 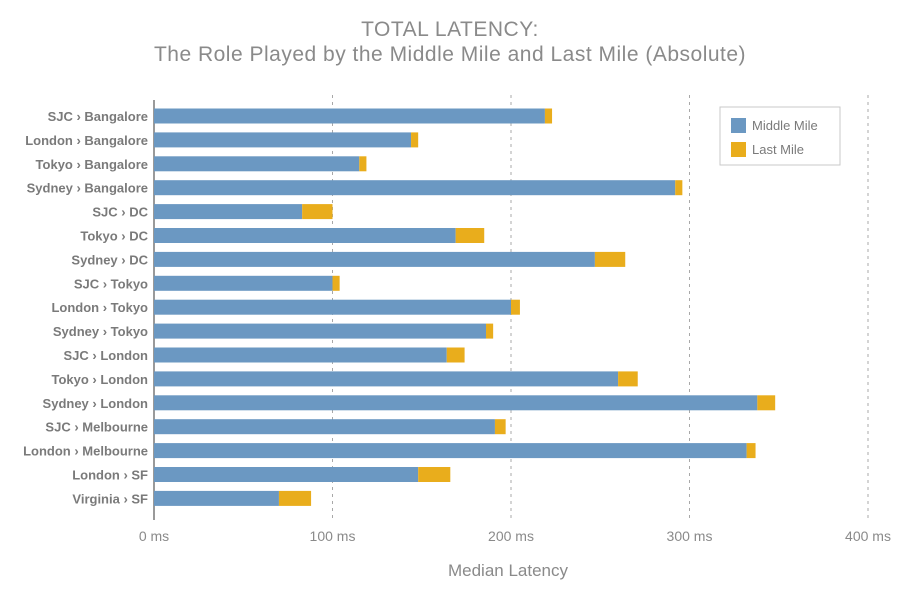 What do you see at coordinates (85, 451) in the screenshot?
I see `category-label: London › Melbourne` at bounding box center [85, 451].